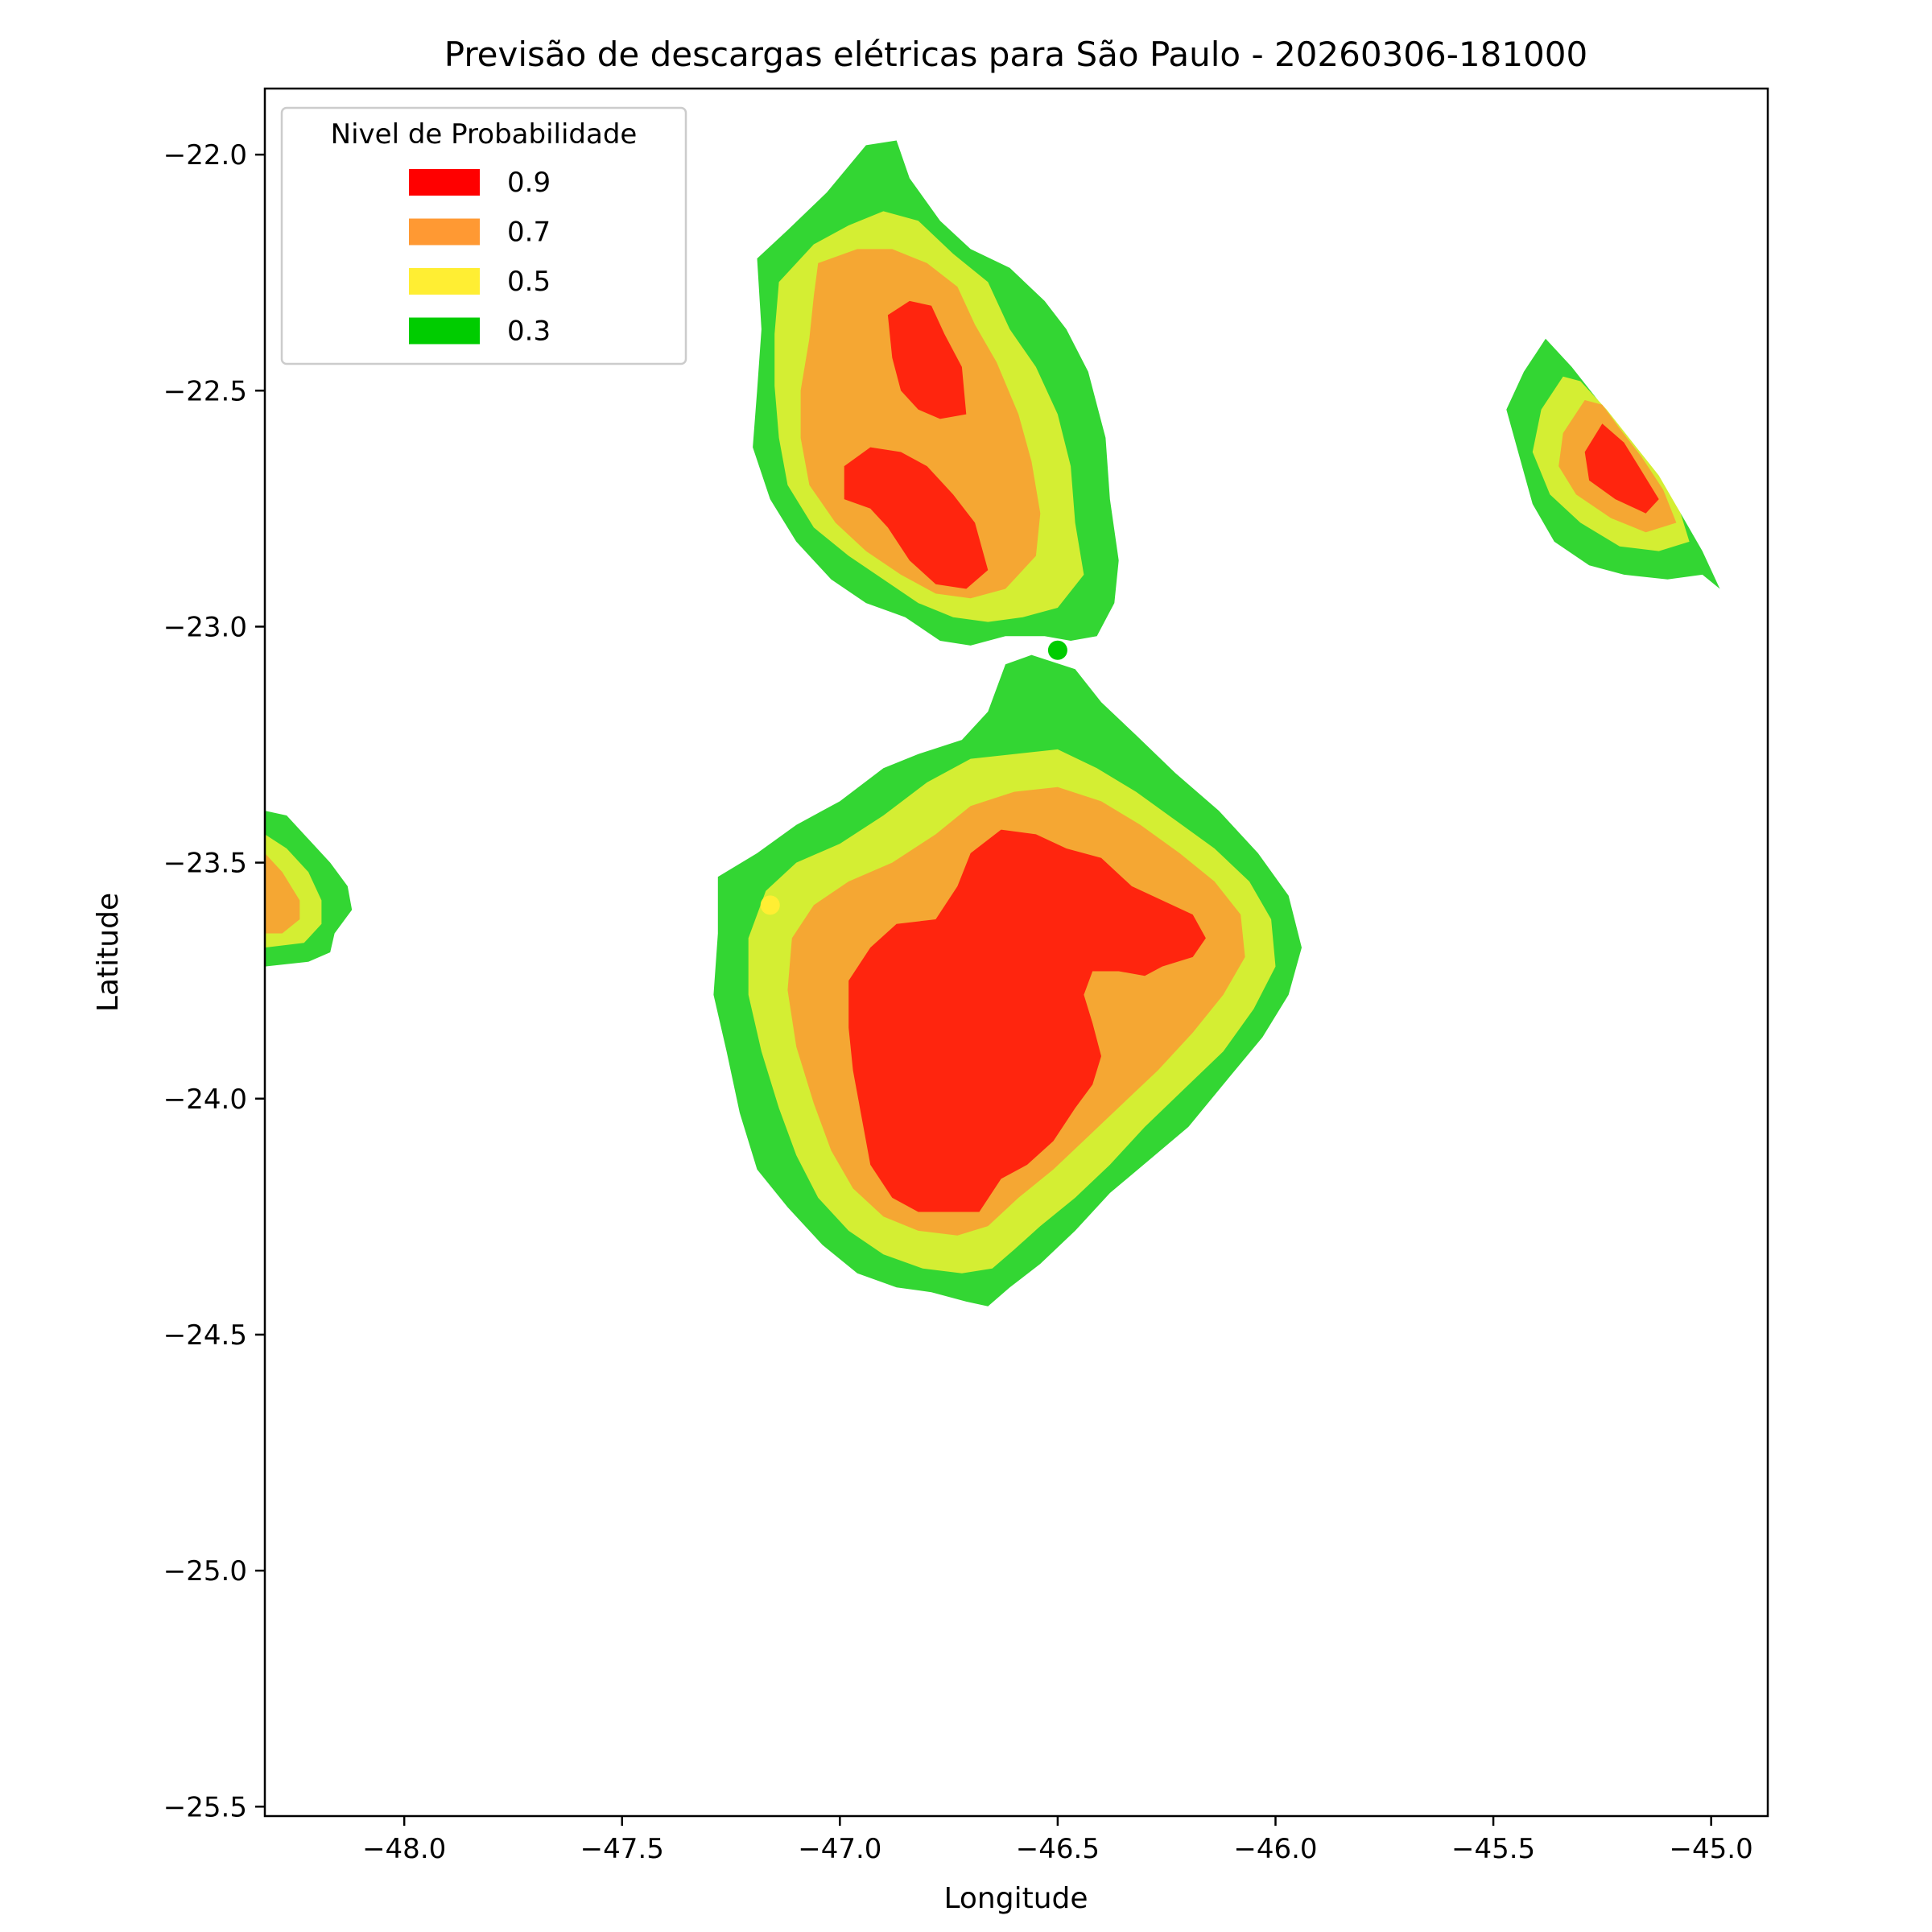 The width and height of the screenshot is (1932, 1932). I want to click on legend-label: 0.9, so click(529, 183).